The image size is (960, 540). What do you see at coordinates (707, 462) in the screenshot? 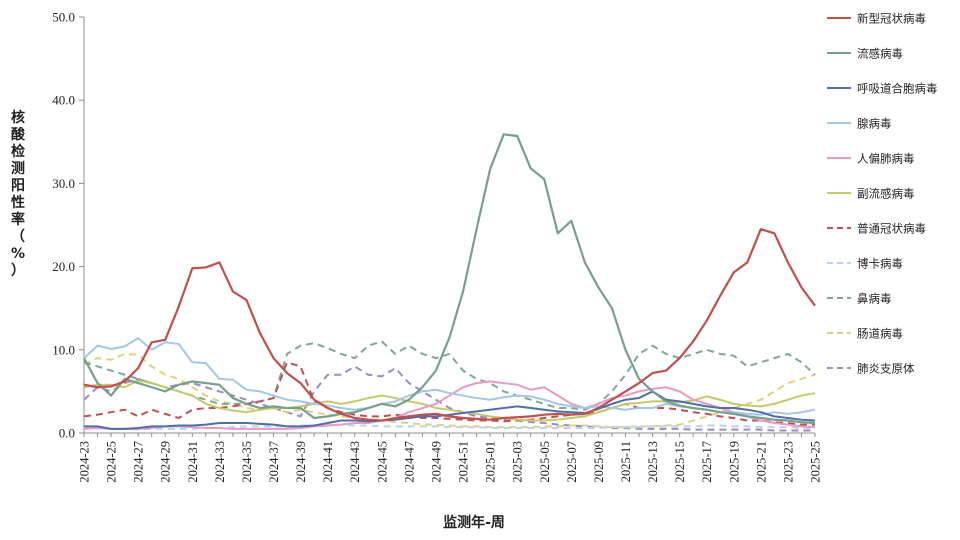
I see `x-tick-label: 2025-17` at bounding box center [707, 462].